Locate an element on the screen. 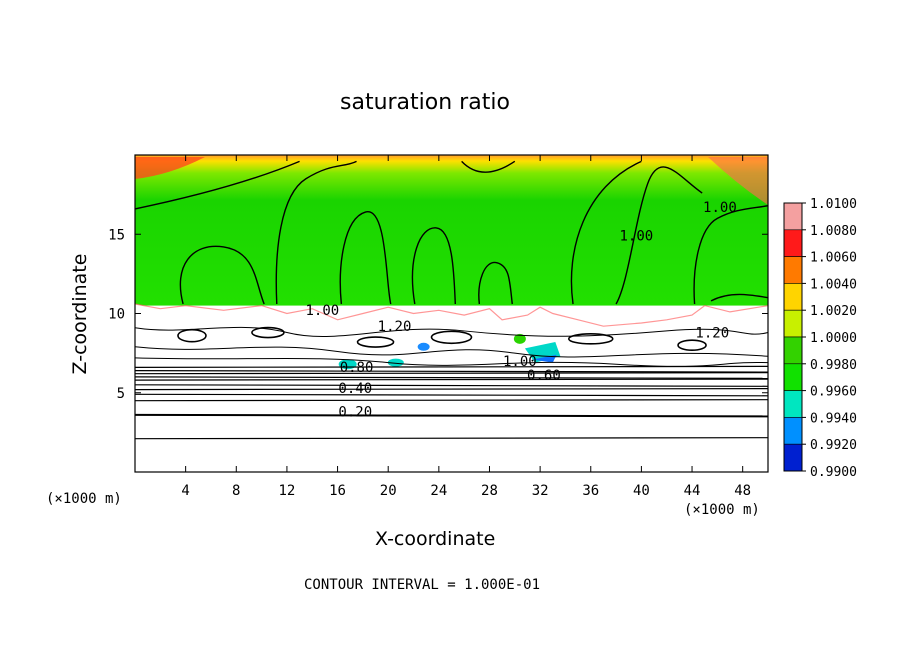 This screenshot has height=654, width=904. x-unit-left: (×1000 m) is located at coordinates (84, 499).